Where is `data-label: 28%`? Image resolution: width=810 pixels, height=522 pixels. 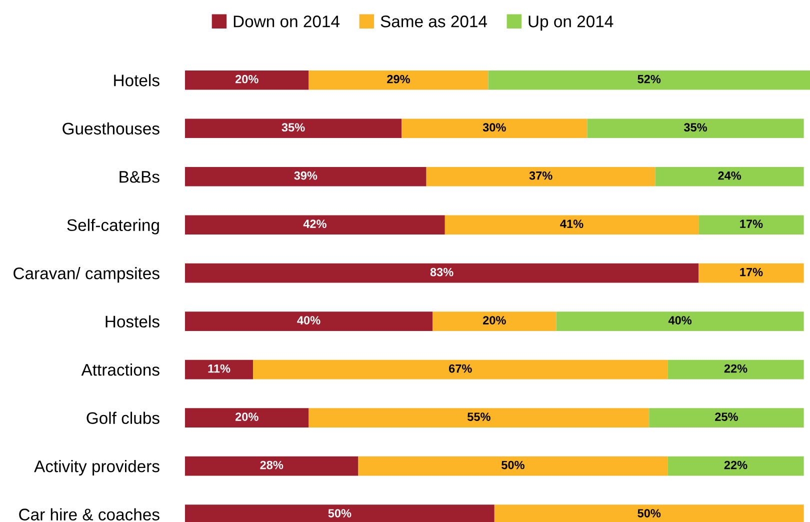 data-label: 28% is located at coordinates (272, 465).